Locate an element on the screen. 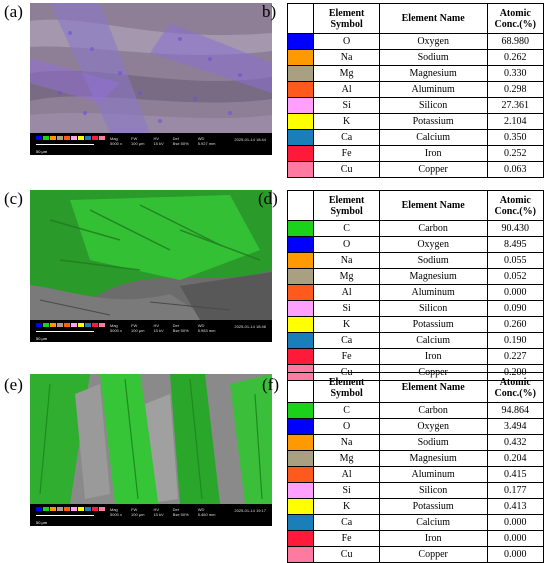 The width and height of the screenshot is (550, 563). atomic-conc: 0.432 is located at coordinates (515, 442).